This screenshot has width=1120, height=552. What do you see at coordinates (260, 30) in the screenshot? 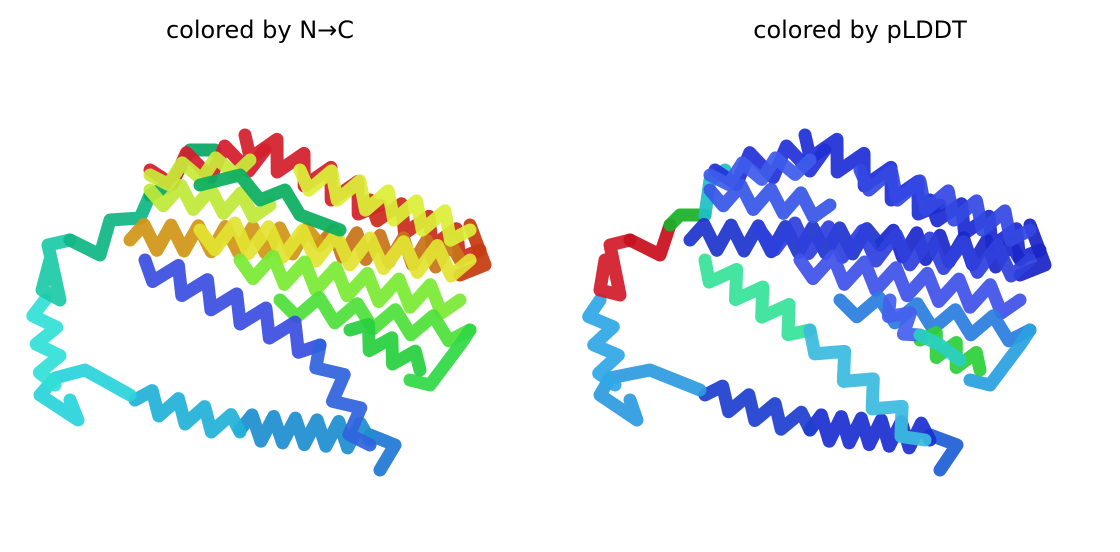
I see `panel-title: colored by N→C` at bounding box center [260, 30].